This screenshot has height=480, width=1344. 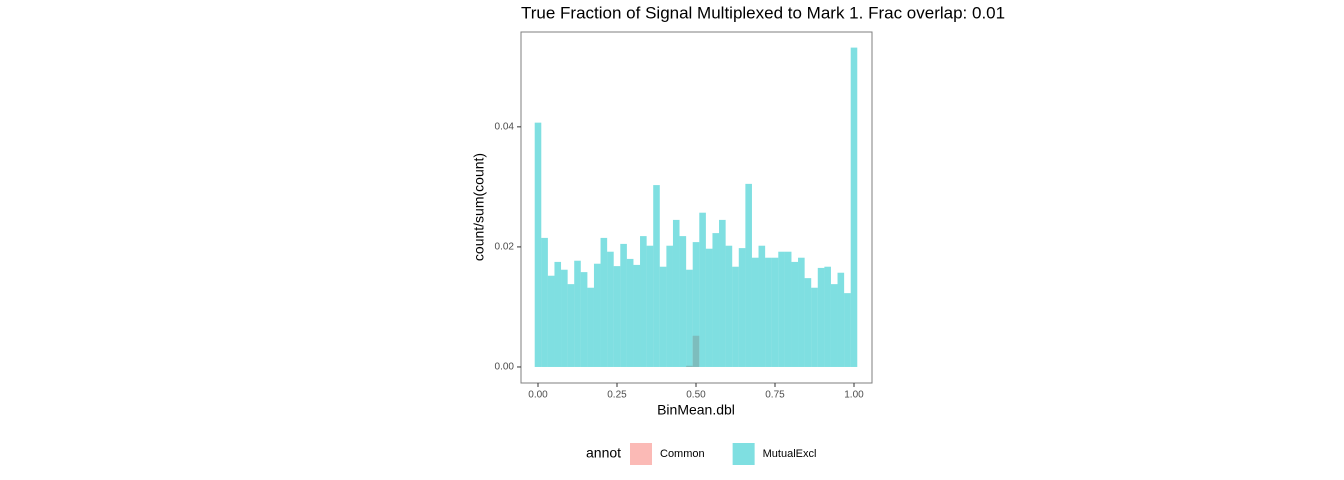 What do you see at coordinates (696, 410) in the screenshot?
I see `x-axis-label: BinMean.dbl` at bounding box center [696, 410].